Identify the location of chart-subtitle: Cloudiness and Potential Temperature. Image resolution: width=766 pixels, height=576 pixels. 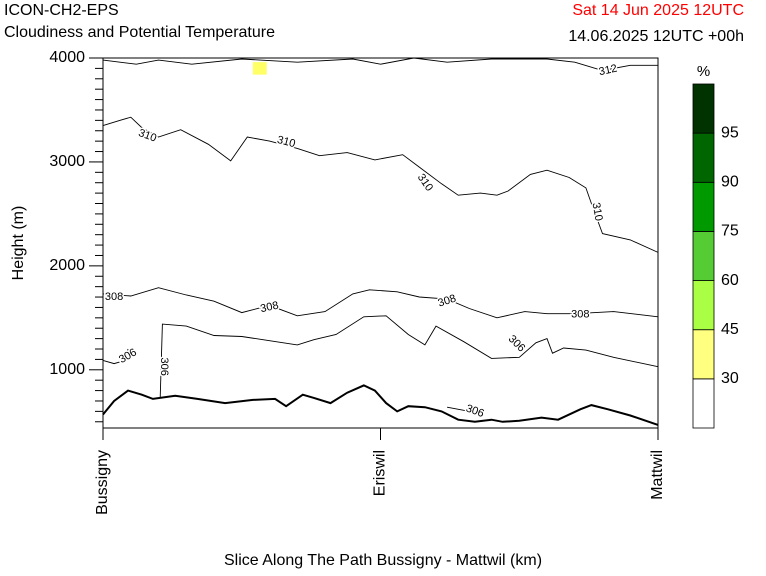
(139, 32).